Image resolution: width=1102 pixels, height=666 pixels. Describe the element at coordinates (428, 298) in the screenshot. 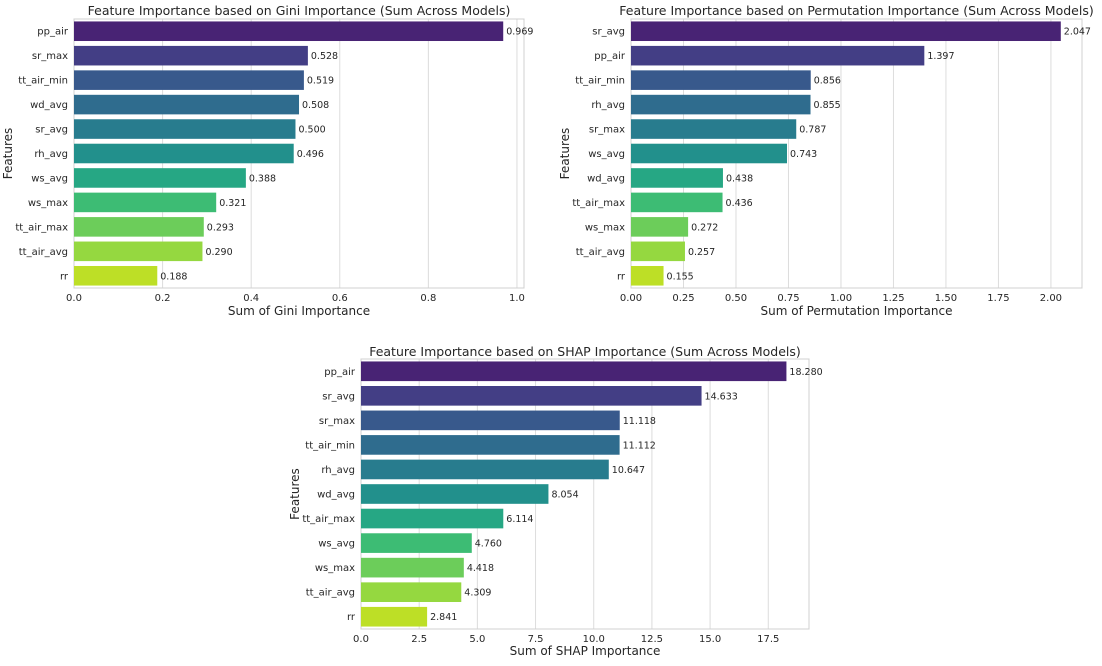

I see `x-tick-label: 0.8` at that location.